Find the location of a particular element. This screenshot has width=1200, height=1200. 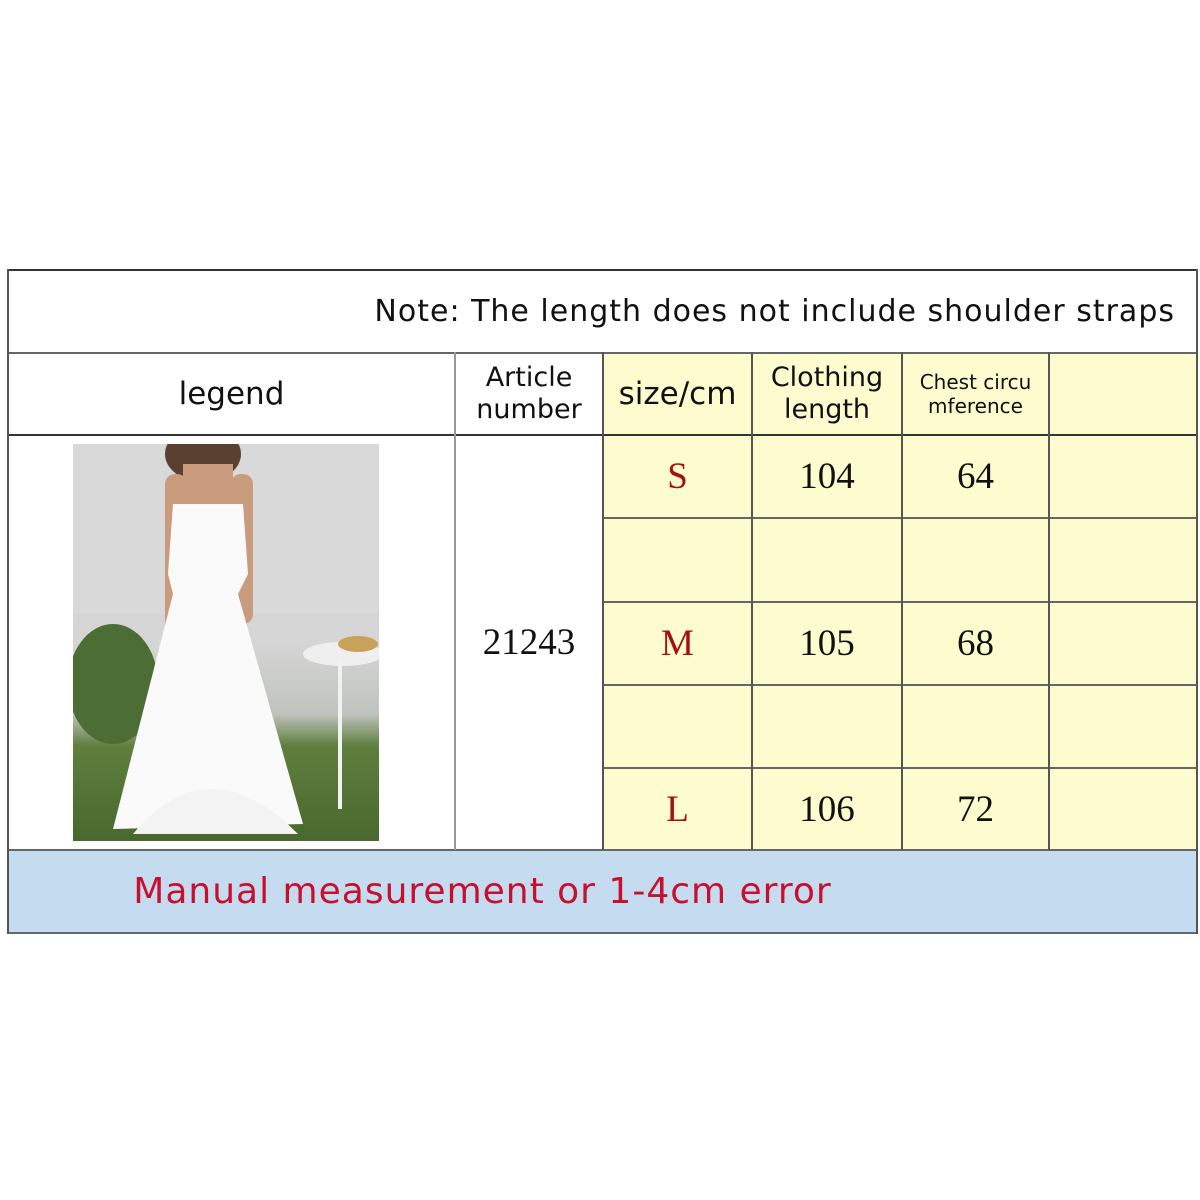

header-article-number: Article number is located at coordinates (529, 393).